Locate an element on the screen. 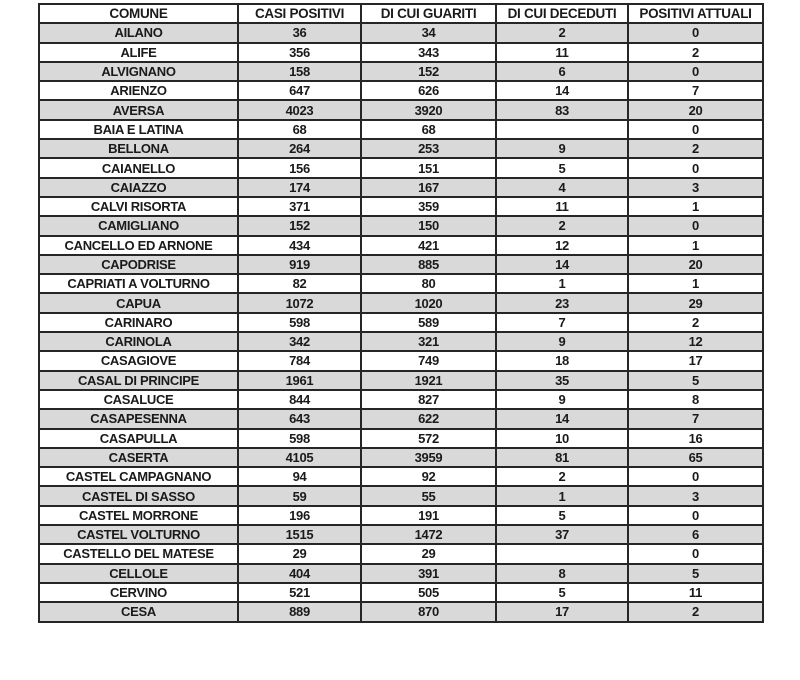  comune-cell: CASTELLO DEL MATESE is located at coordinates (138, 554).